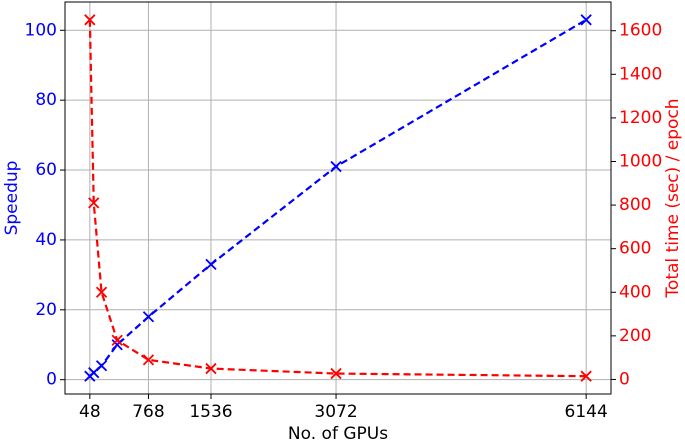  I want to click on y2-tick-label: 600, so click(635, 249).